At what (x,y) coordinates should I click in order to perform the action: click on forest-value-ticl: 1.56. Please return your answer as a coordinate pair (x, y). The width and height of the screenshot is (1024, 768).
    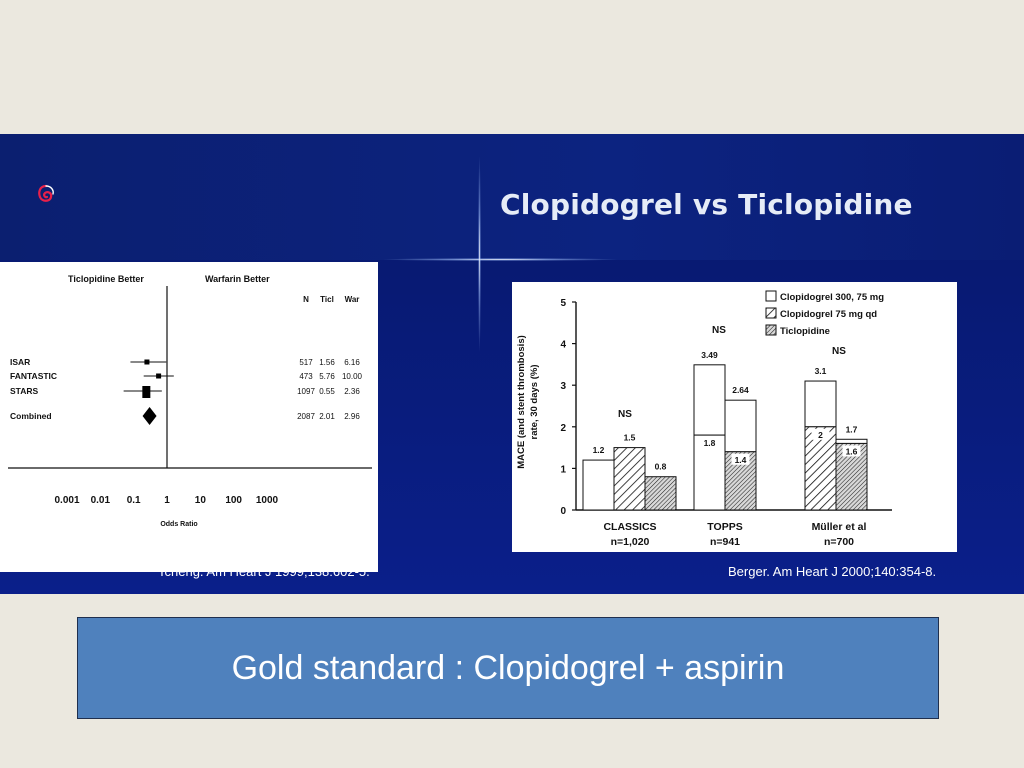
    Looking at the image, I should click on (327, 362).